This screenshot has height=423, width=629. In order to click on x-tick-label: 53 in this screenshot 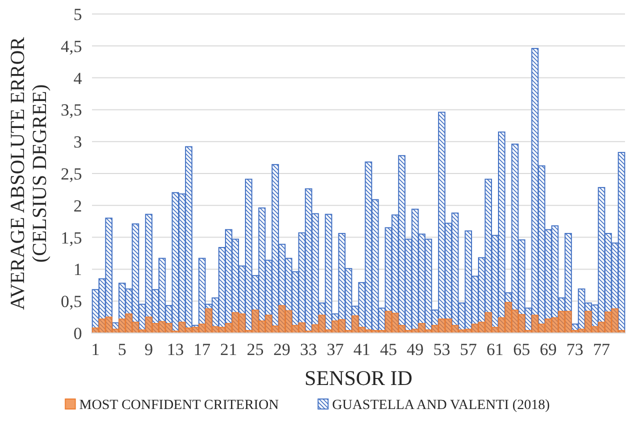, I will do `click(441, 349)`.